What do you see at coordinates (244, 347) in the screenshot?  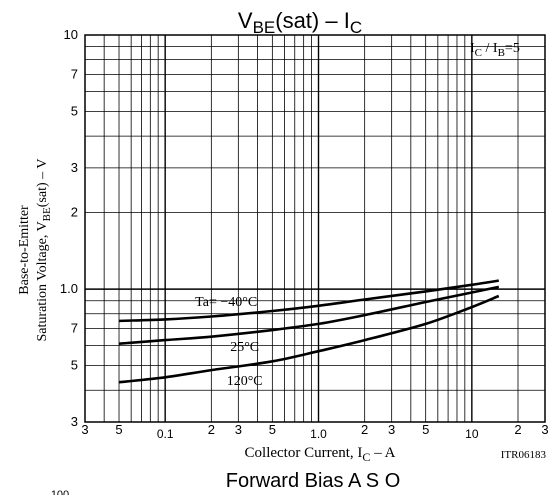 I see `series-label: 25°C` at bounding box center [244, 347].